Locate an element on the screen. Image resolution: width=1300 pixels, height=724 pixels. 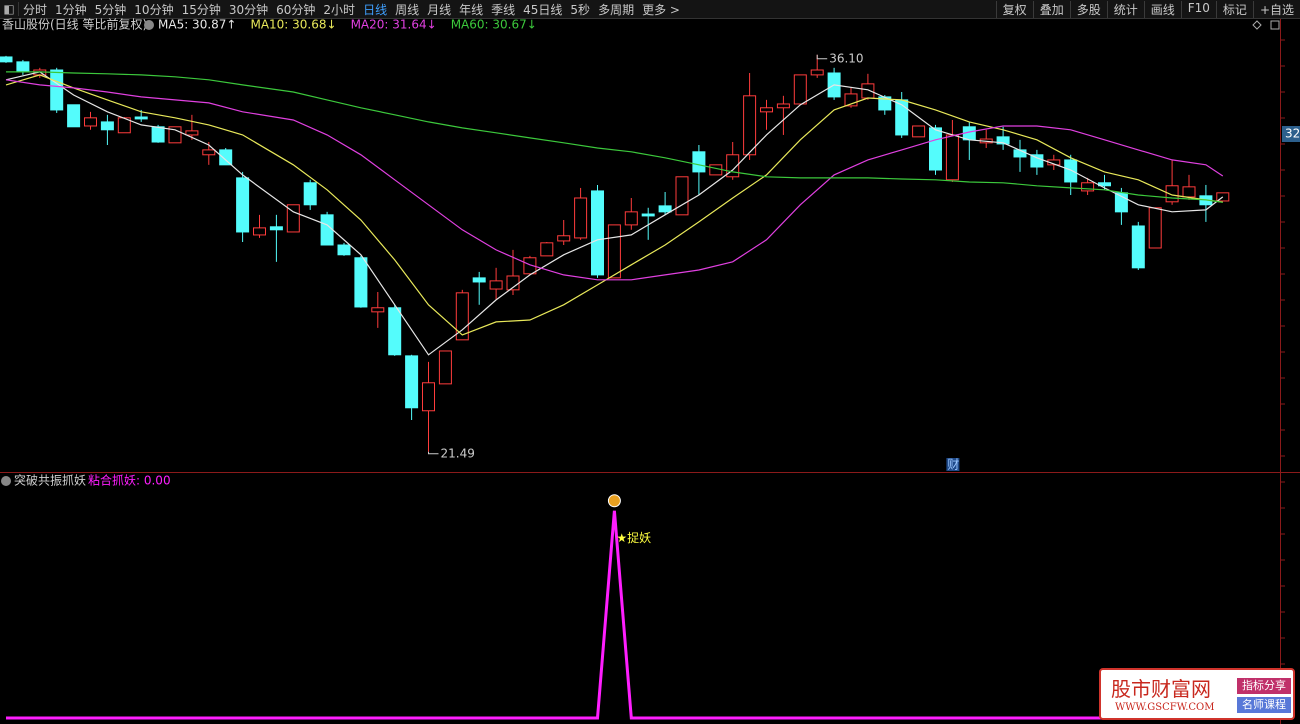
price-tag: 32 is located at coordinates (1292, 134).